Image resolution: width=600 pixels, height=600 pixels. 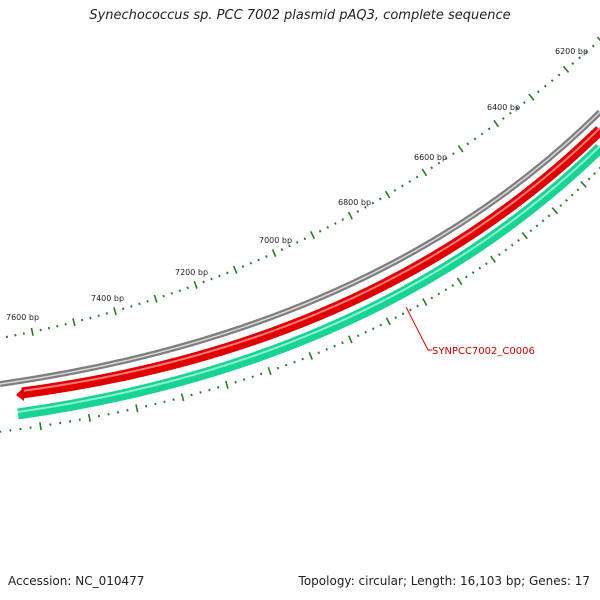 I want to click on accession-label: Accession: NC_010477, so click(x=76, y=581).